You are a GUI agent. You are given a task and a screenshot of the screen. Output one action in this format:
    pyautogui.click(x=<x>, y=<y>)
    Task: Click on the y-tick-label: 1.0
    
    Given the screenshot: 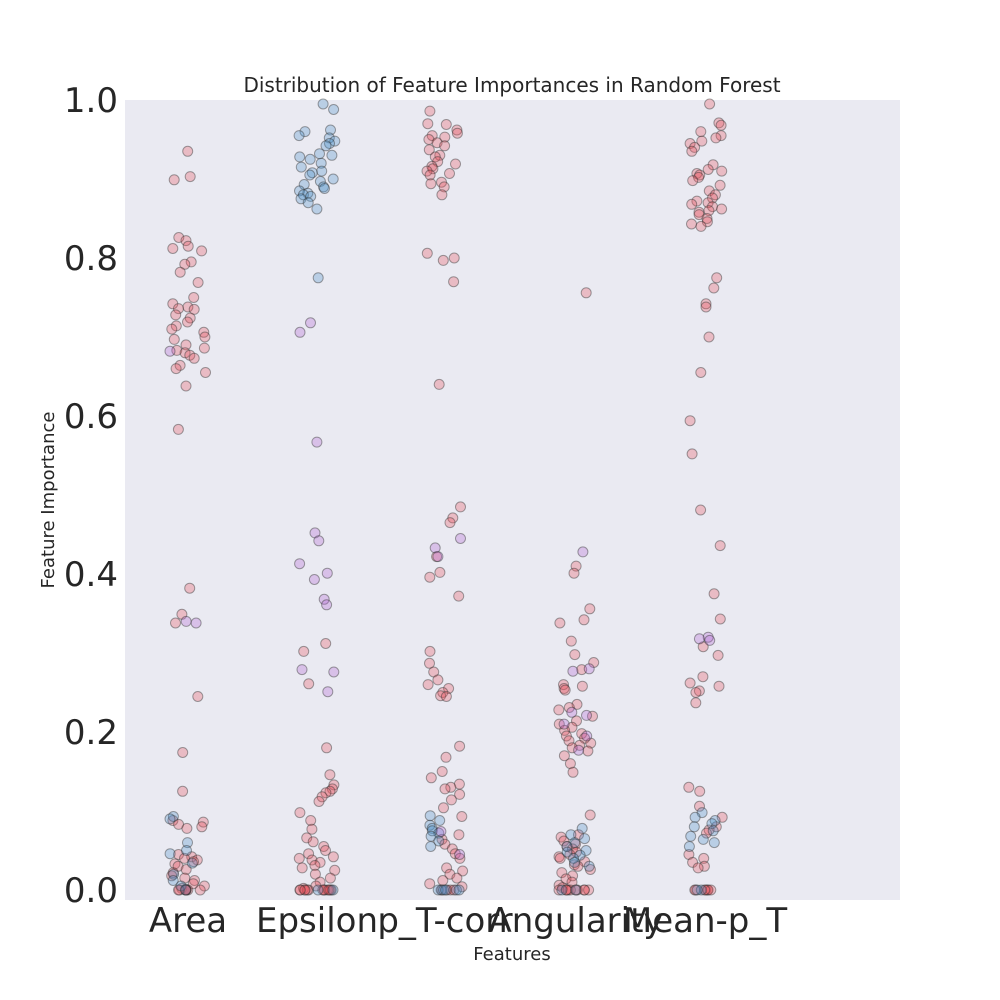 What is the action you would take?
    pyautogui.click(x=91, y=101)
    